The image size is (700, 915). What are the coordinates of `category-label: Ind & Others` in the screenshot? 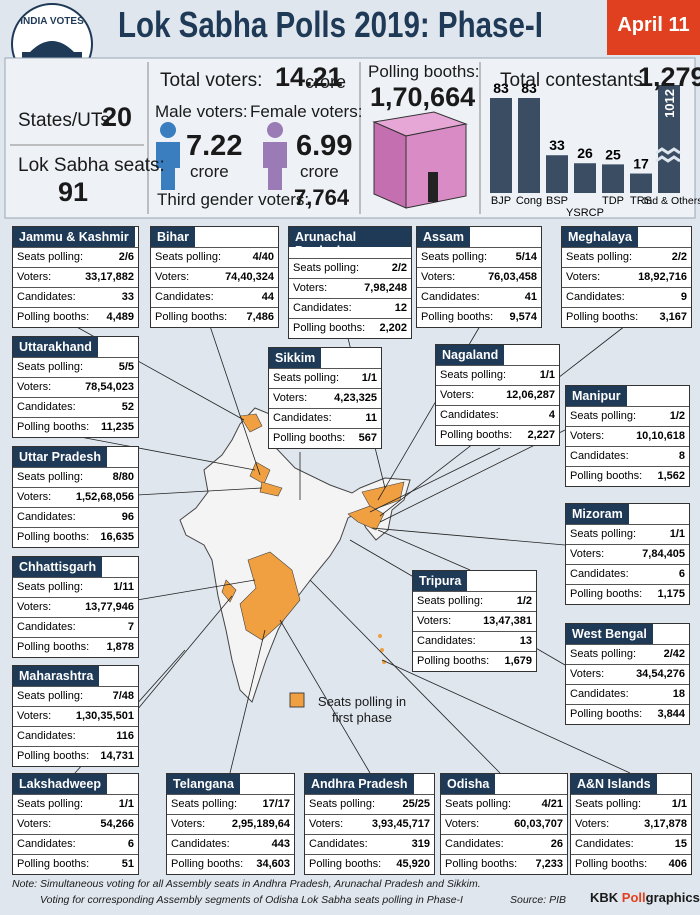 It's located at (672, 201).